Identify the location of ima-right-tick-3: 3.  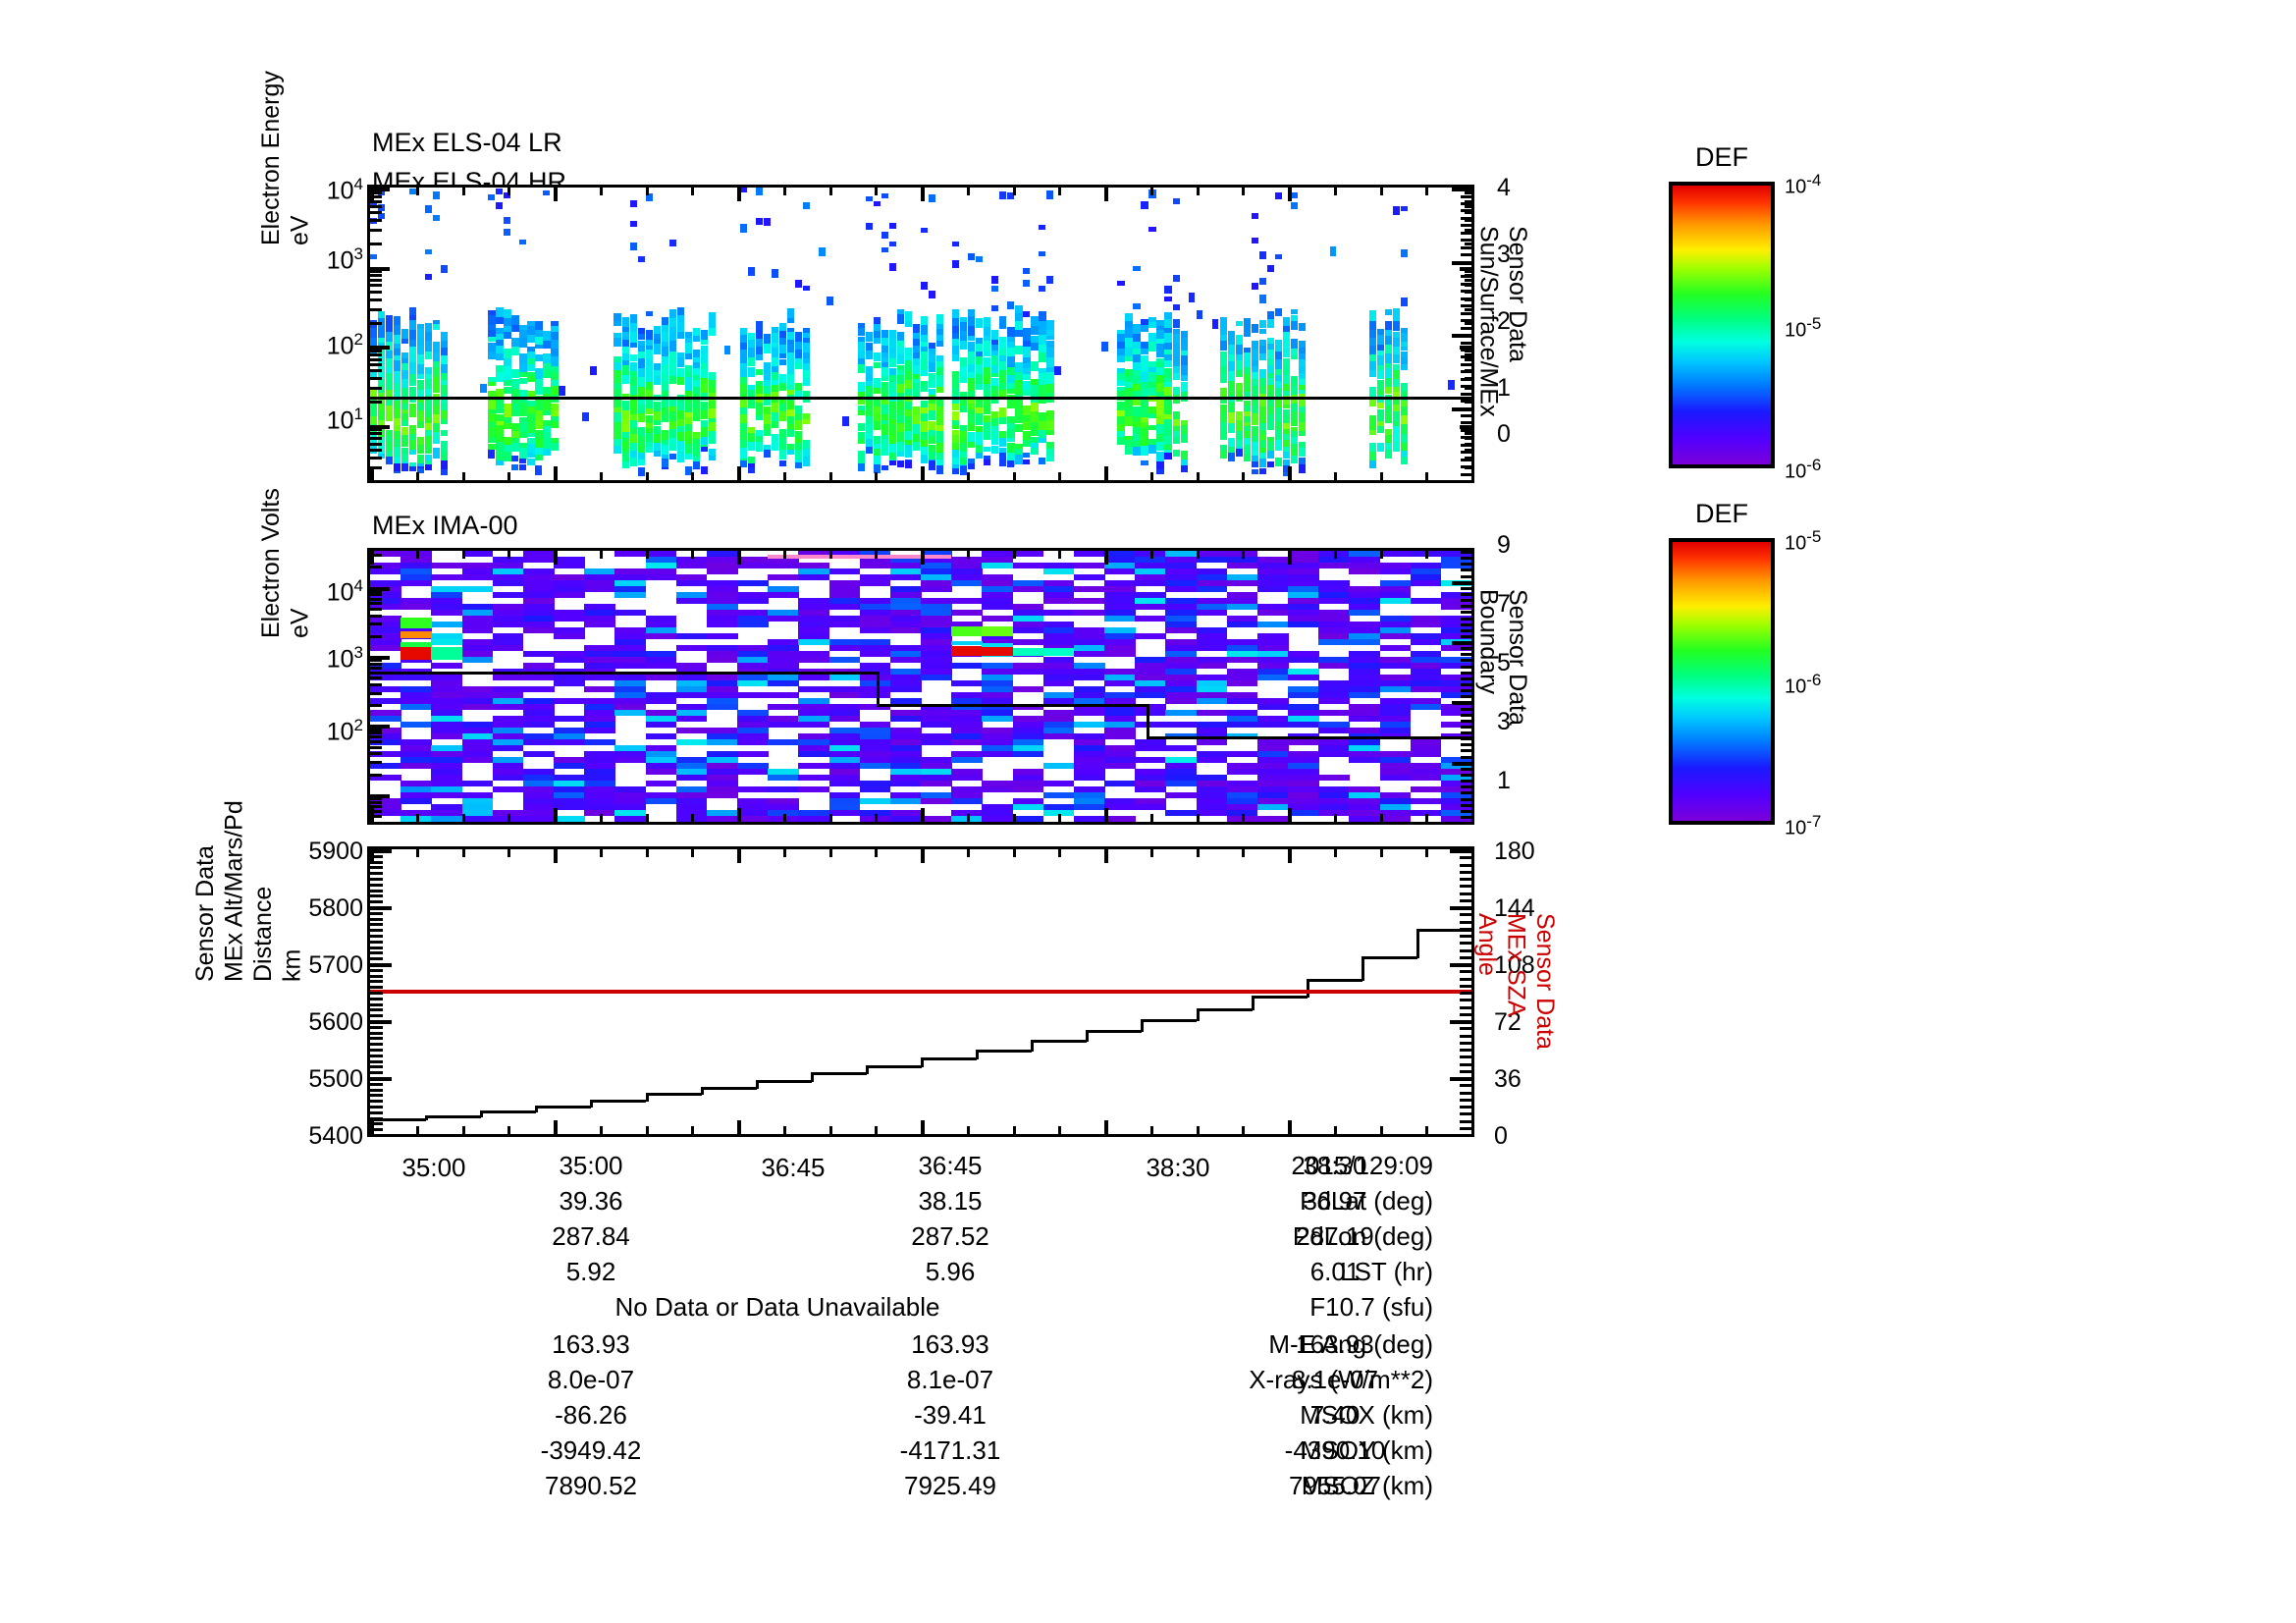
(1504, 721).